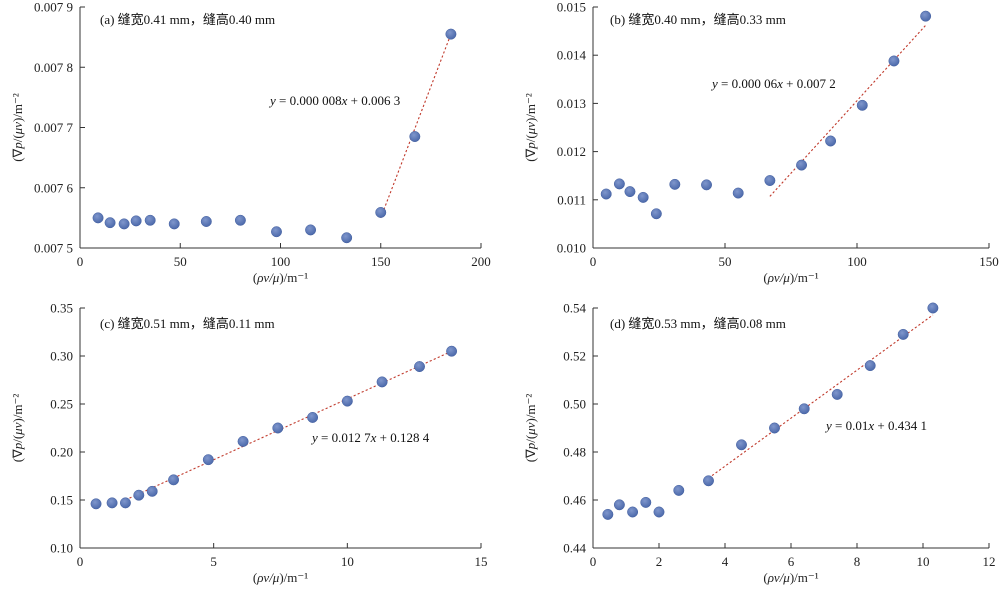  I want to click on y-tick-label: 0.44, so click(574, 548).